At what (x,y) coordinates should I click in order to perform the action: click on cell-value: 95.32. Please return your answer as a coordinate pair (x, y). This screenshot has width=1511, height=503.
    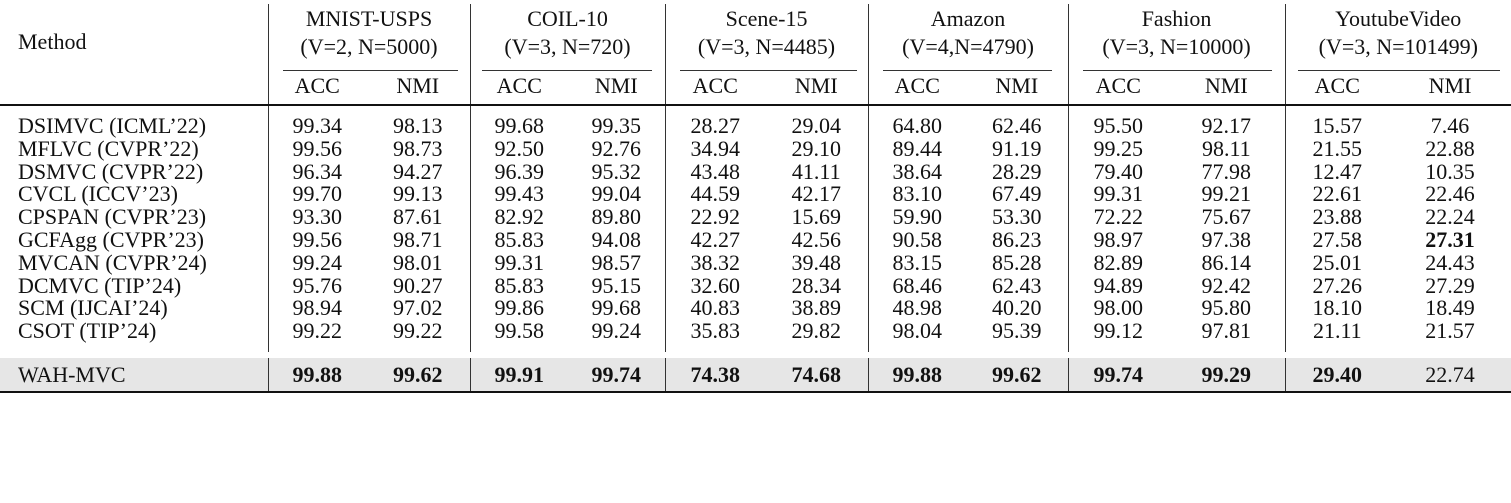
    Looking at the image, I should click on (616, 172).